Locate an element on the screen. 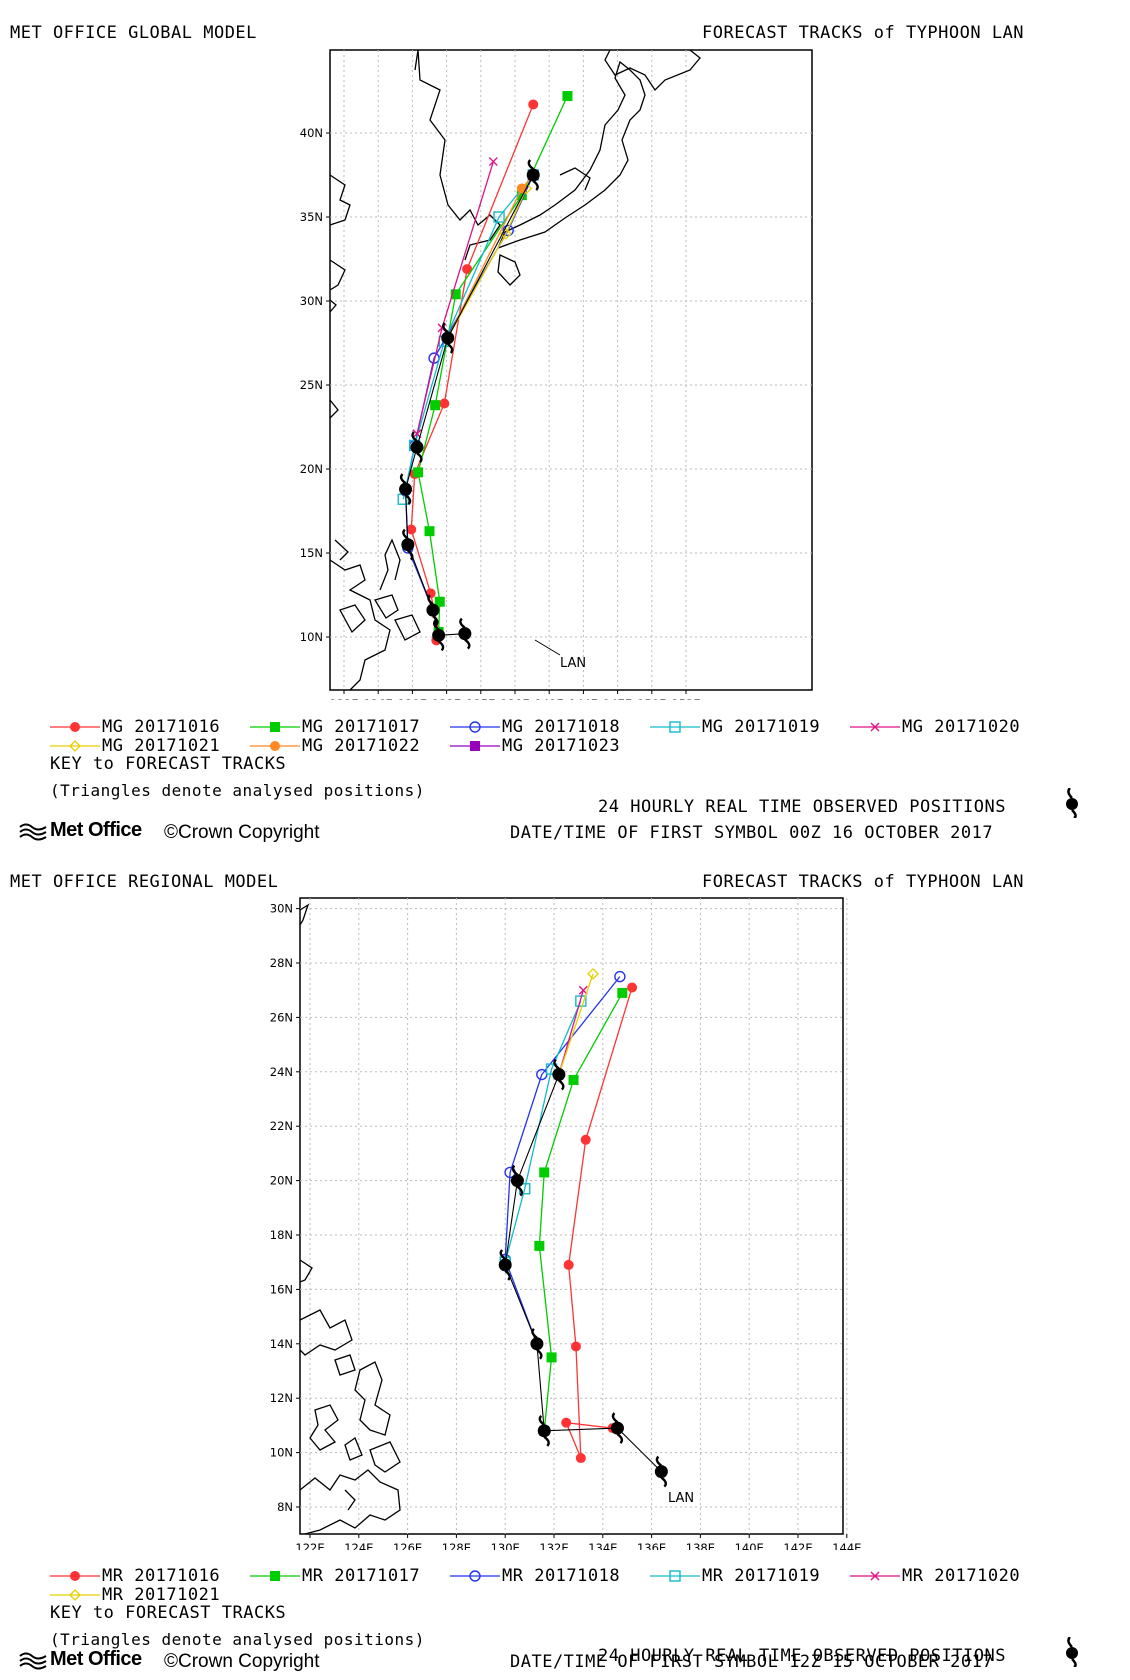  legend-label: MR 20171020 is located at coordinates (961, 1576).